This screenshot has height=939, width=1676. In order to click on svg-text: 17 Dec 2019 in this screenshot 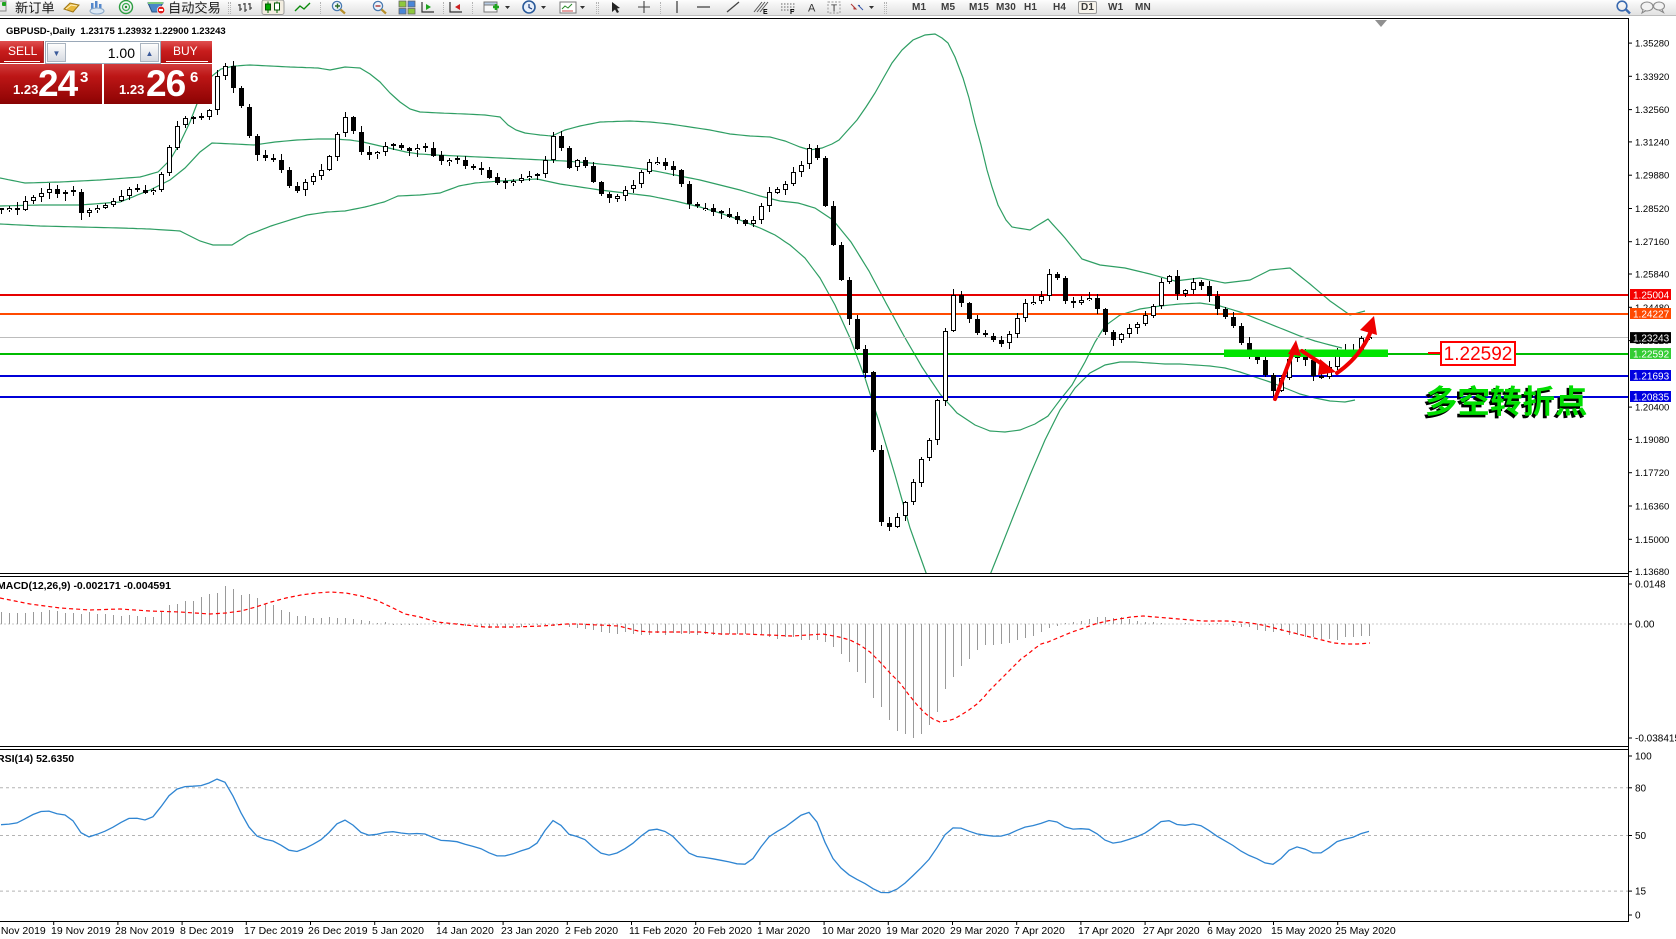, I will do `click(274, 931)`.